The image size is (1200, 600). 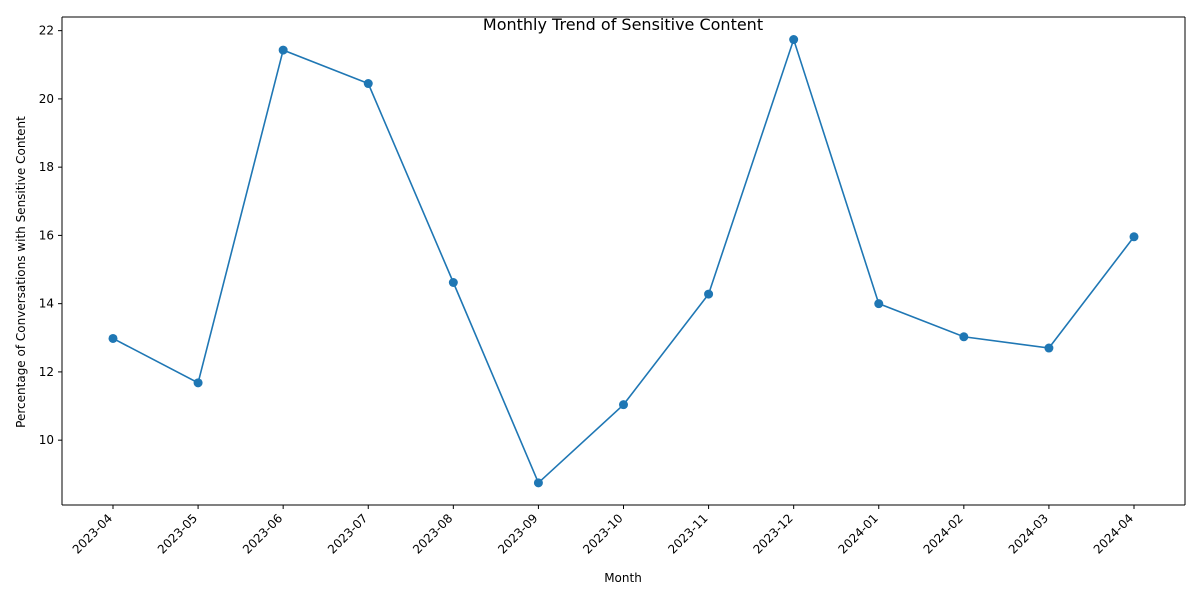 I want to click on x-tick-label: 2023-07, so click(x=347, y=533).